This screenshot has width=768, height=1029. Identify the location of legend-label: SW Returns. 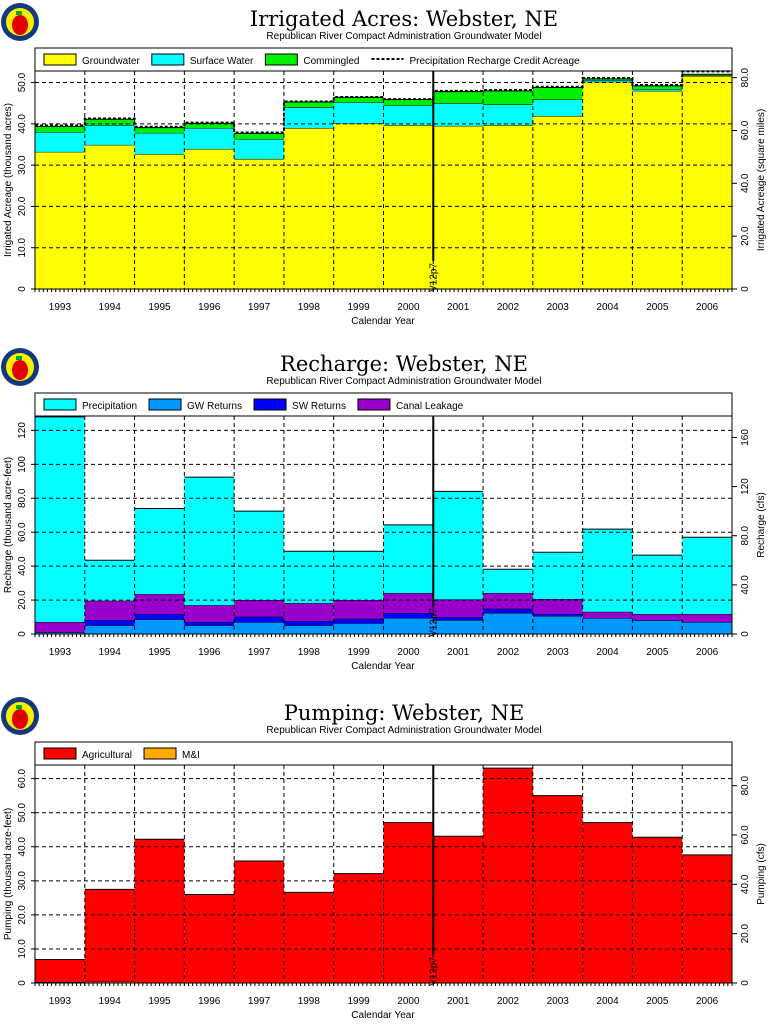
(319, 406).